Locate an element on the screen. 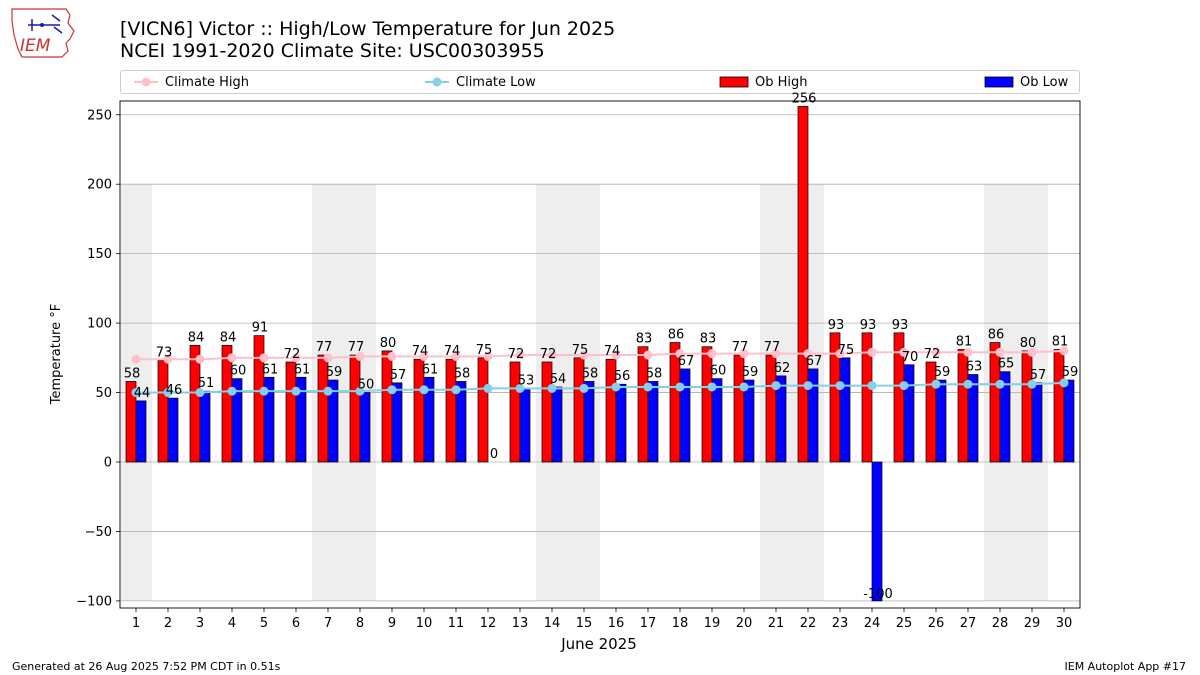 The width and height of the screenshot is (1200, 675). x-tick-label: 22 is located at coordinates (808, 623).